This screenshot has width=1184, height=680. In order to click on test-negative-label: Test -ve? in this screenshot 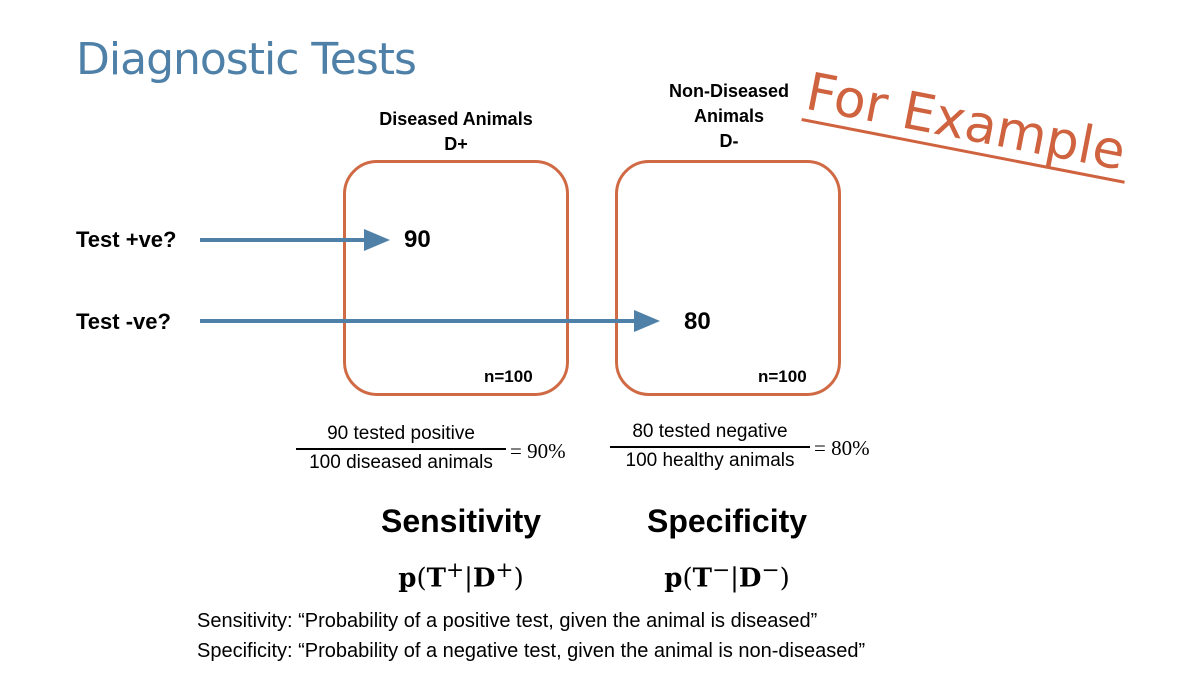, I will do `click(123, 321)`.